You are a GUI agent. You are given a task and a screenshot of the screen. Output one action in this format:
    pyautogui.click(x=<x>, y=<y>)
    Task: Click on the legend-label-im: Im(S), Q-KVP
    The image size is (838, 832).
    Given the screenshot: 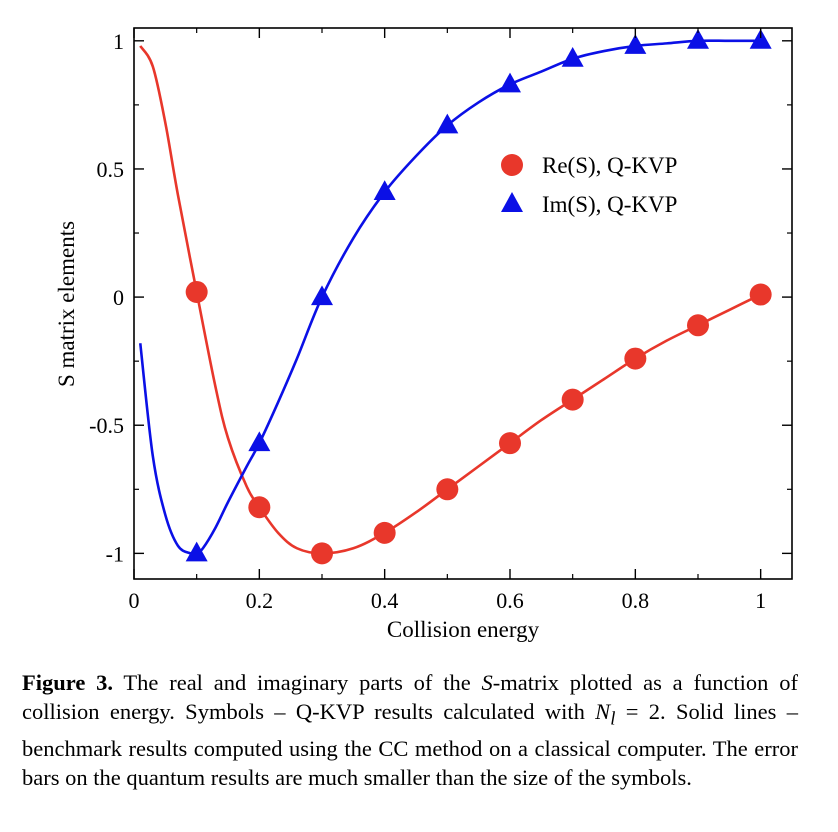 What is the action you would take?
    pyautogui.click(x=609, y=204)
    